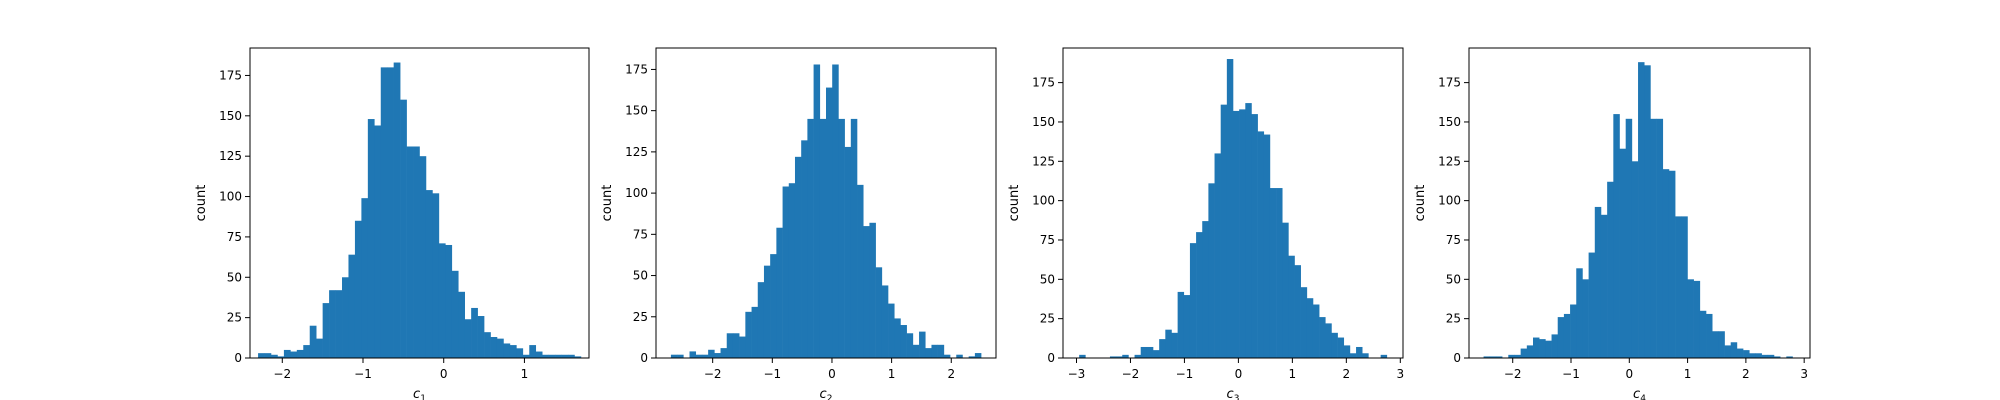  What do you see at coordinates (1804, 374) in the screenshot?
I see `x-tick-label: 3` at bounding box center [1804, 374].